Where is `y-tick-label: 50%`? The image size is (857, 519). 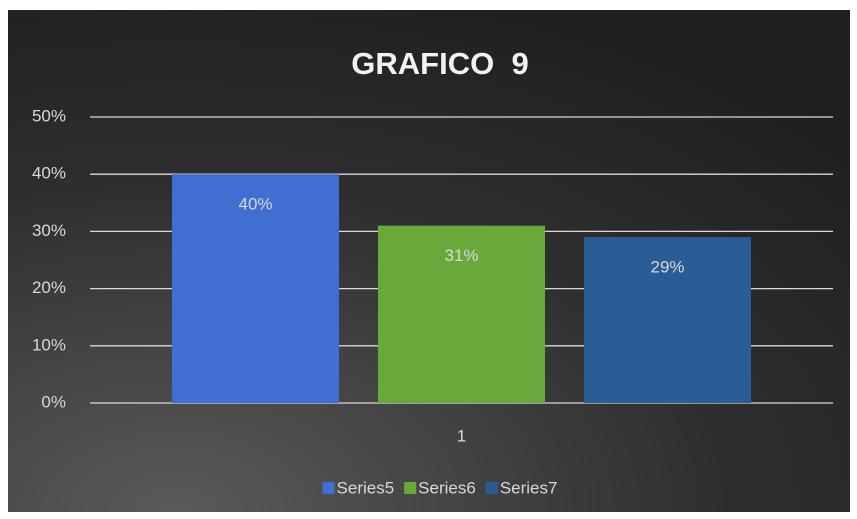
y-tick-label: 50% is located at coordinates (49, 115).